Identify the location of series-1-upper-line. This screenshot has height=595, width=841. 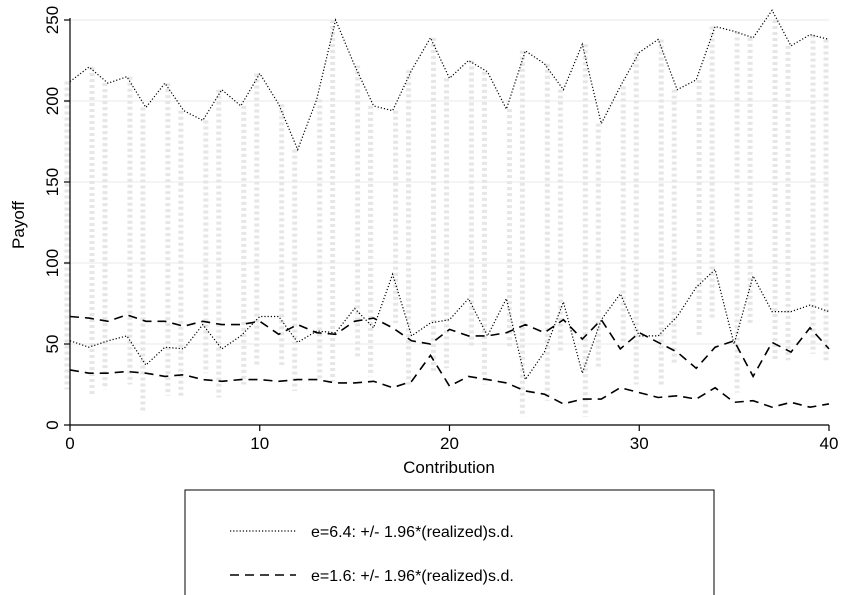
(449, 346).